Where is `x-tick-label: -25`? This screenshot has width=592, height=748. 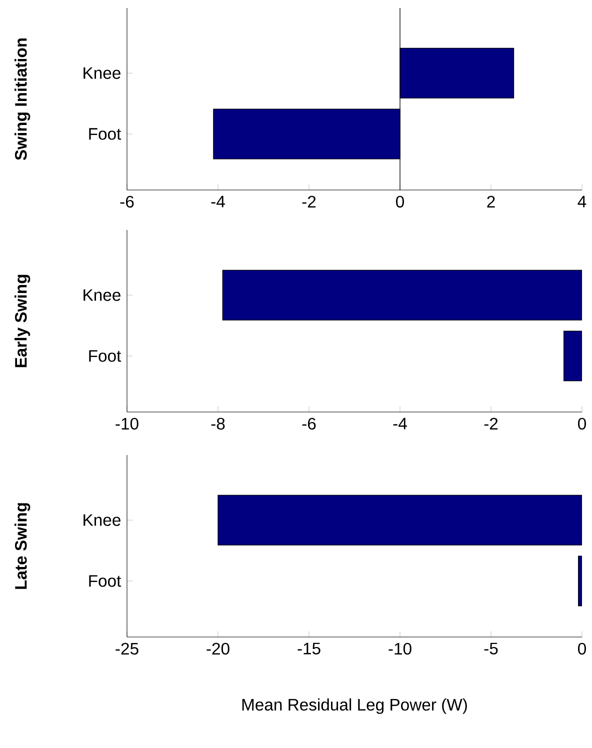
x-tick-label: -25 is located at coordinates (127, 648).